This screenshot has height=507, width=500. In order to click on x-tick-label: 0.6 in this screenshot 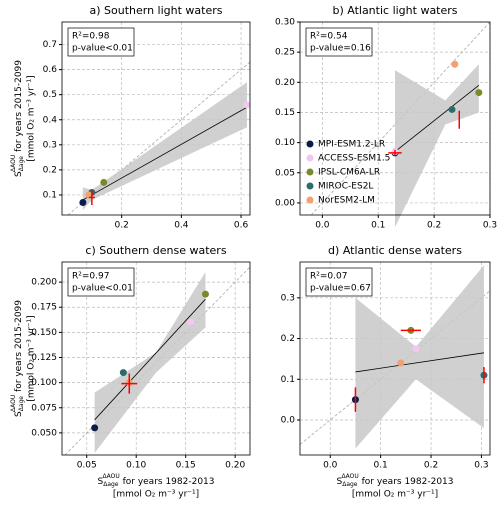, I will do `click(241, 226)`.